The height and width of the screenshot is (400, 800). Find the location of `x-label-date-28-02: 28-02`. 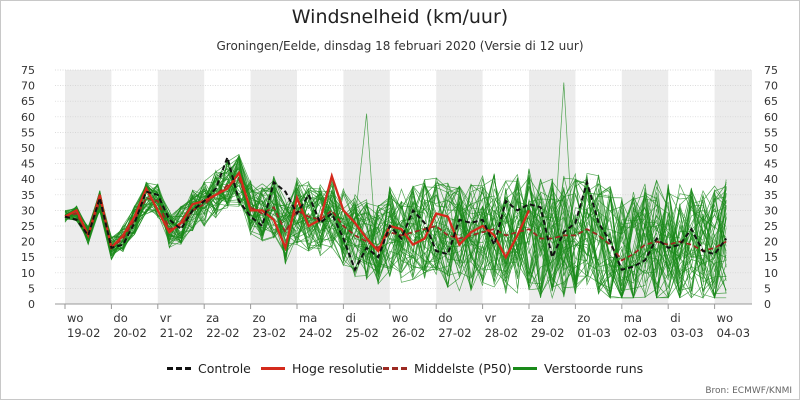

x-label-date-28-02: 28-02 is located at coordinates (501, 333).